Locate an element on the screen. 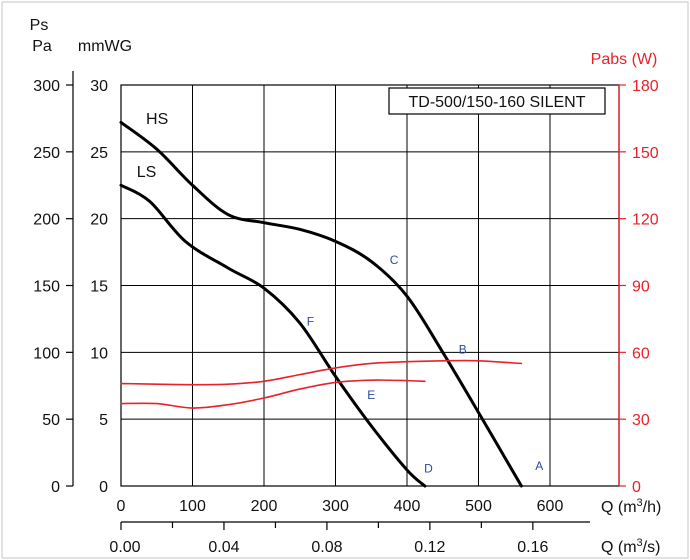 Image resolution: width=690 pixels, height=560 pixels. mmwg-tick-label: 15 is located at coordinates (99, 287).